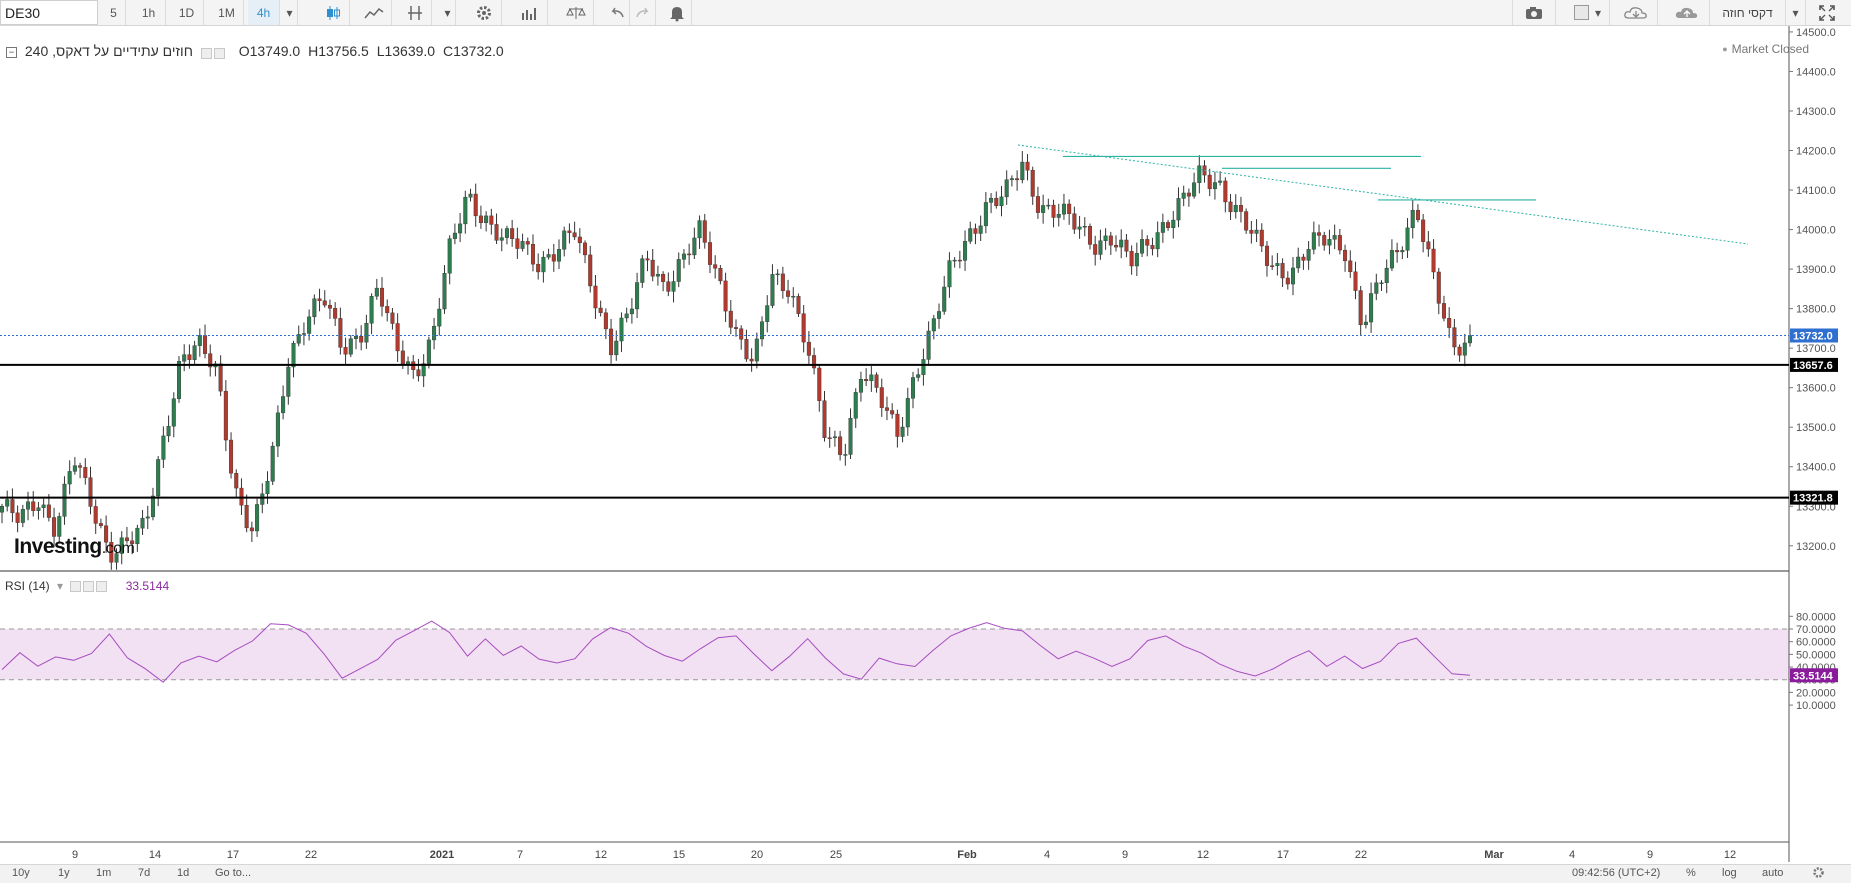 The width and height of the screenshot is (1851, 883). Describe the element at coordinates (227, 12) in the screenshot. I see `interval-1m: 1M` at that location.